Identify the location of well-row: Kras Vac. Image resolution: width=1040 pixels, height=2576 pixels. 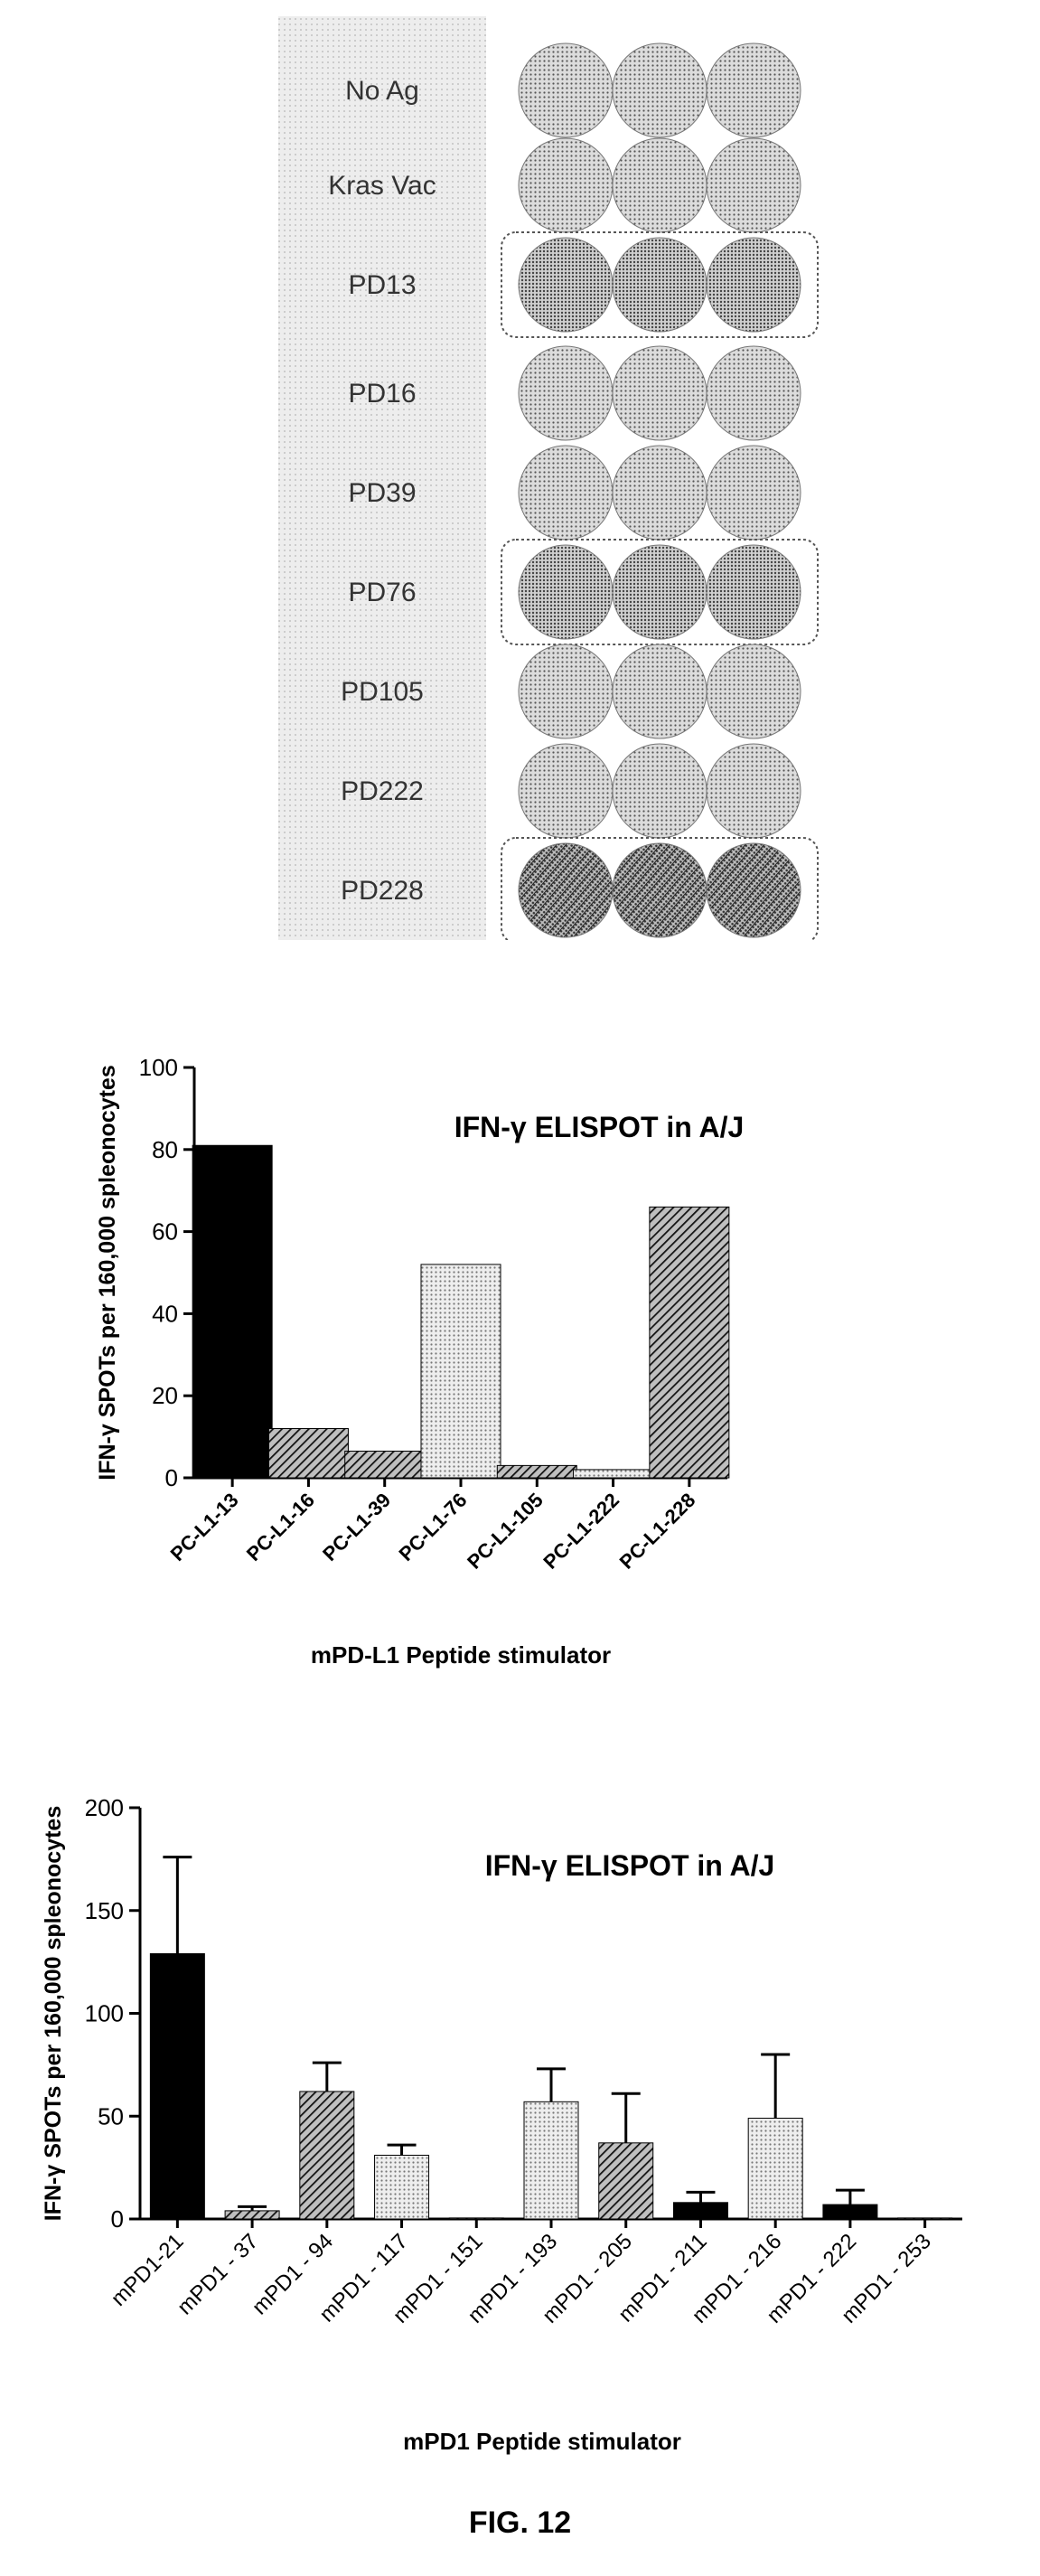
(564, 185).